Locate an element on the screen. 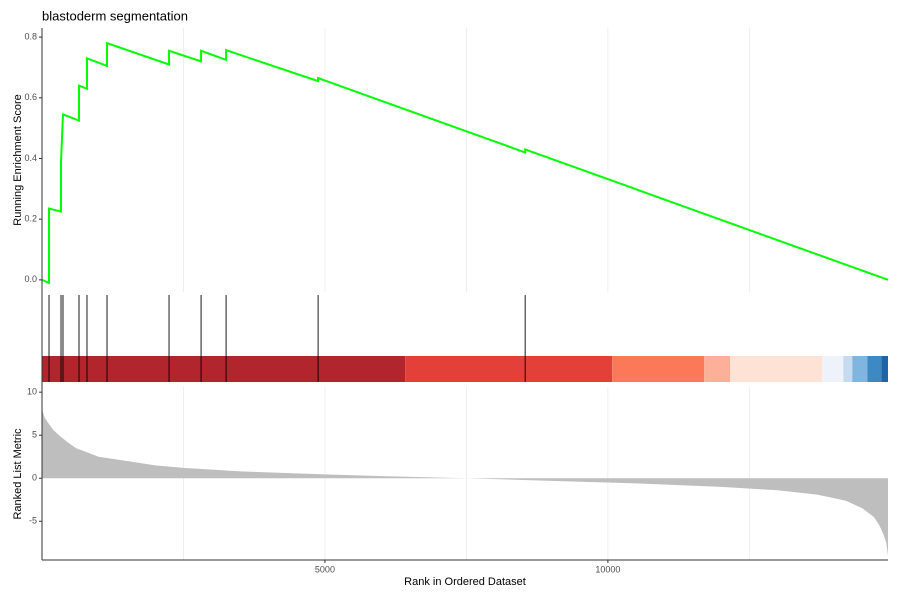 The image size is (900, 605). chart-title: blastoderm segmentation is located at coordinates (115, 15).